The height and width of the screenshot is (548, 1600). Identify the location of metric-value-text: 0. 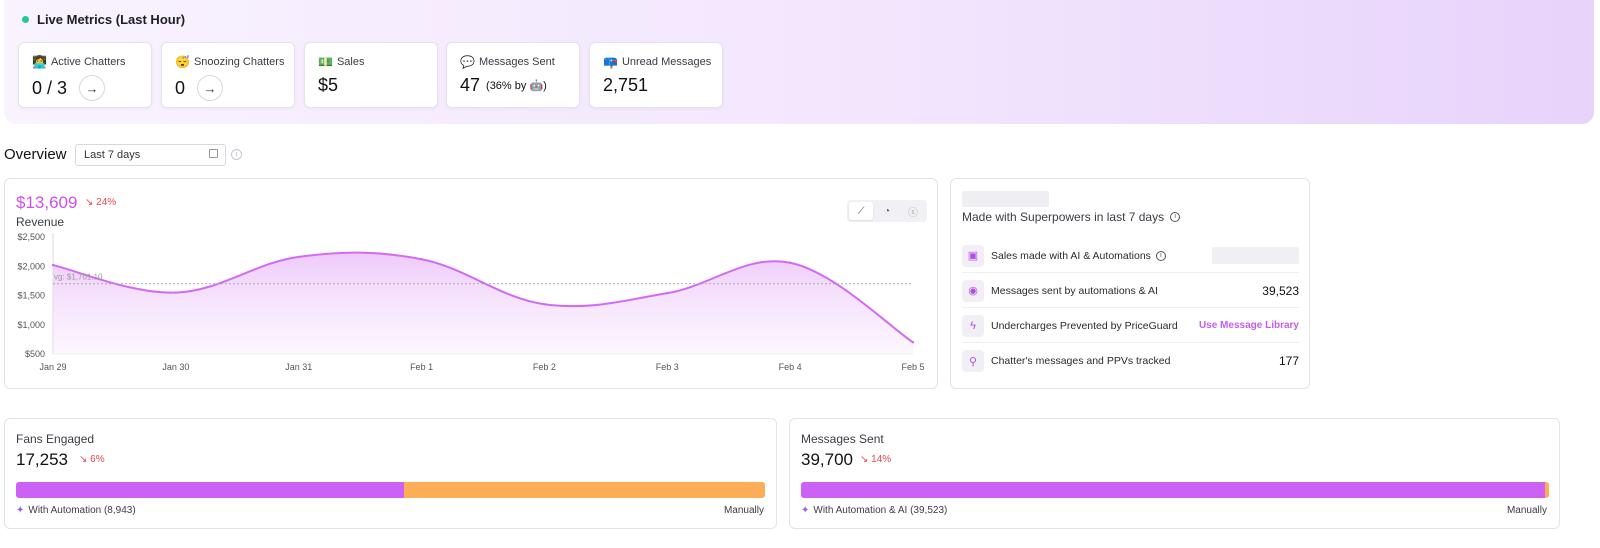
(180, 87).